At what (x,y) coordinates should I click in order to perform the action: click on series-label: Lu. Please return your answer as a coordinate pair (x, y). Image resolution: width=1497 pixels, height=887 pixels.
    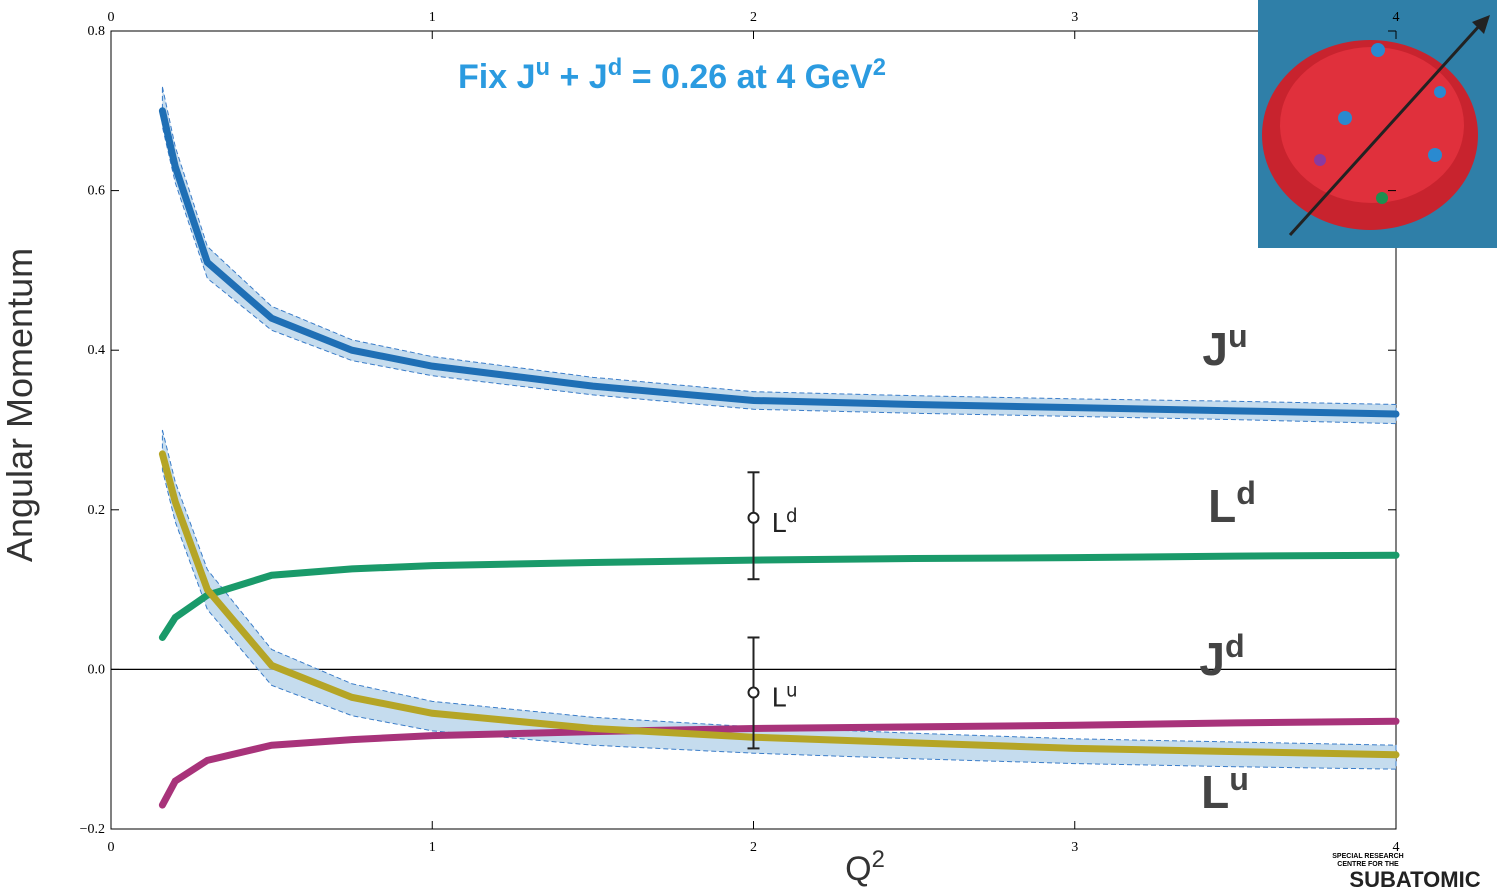
    Looking at the image, I should click on (1225, 789).